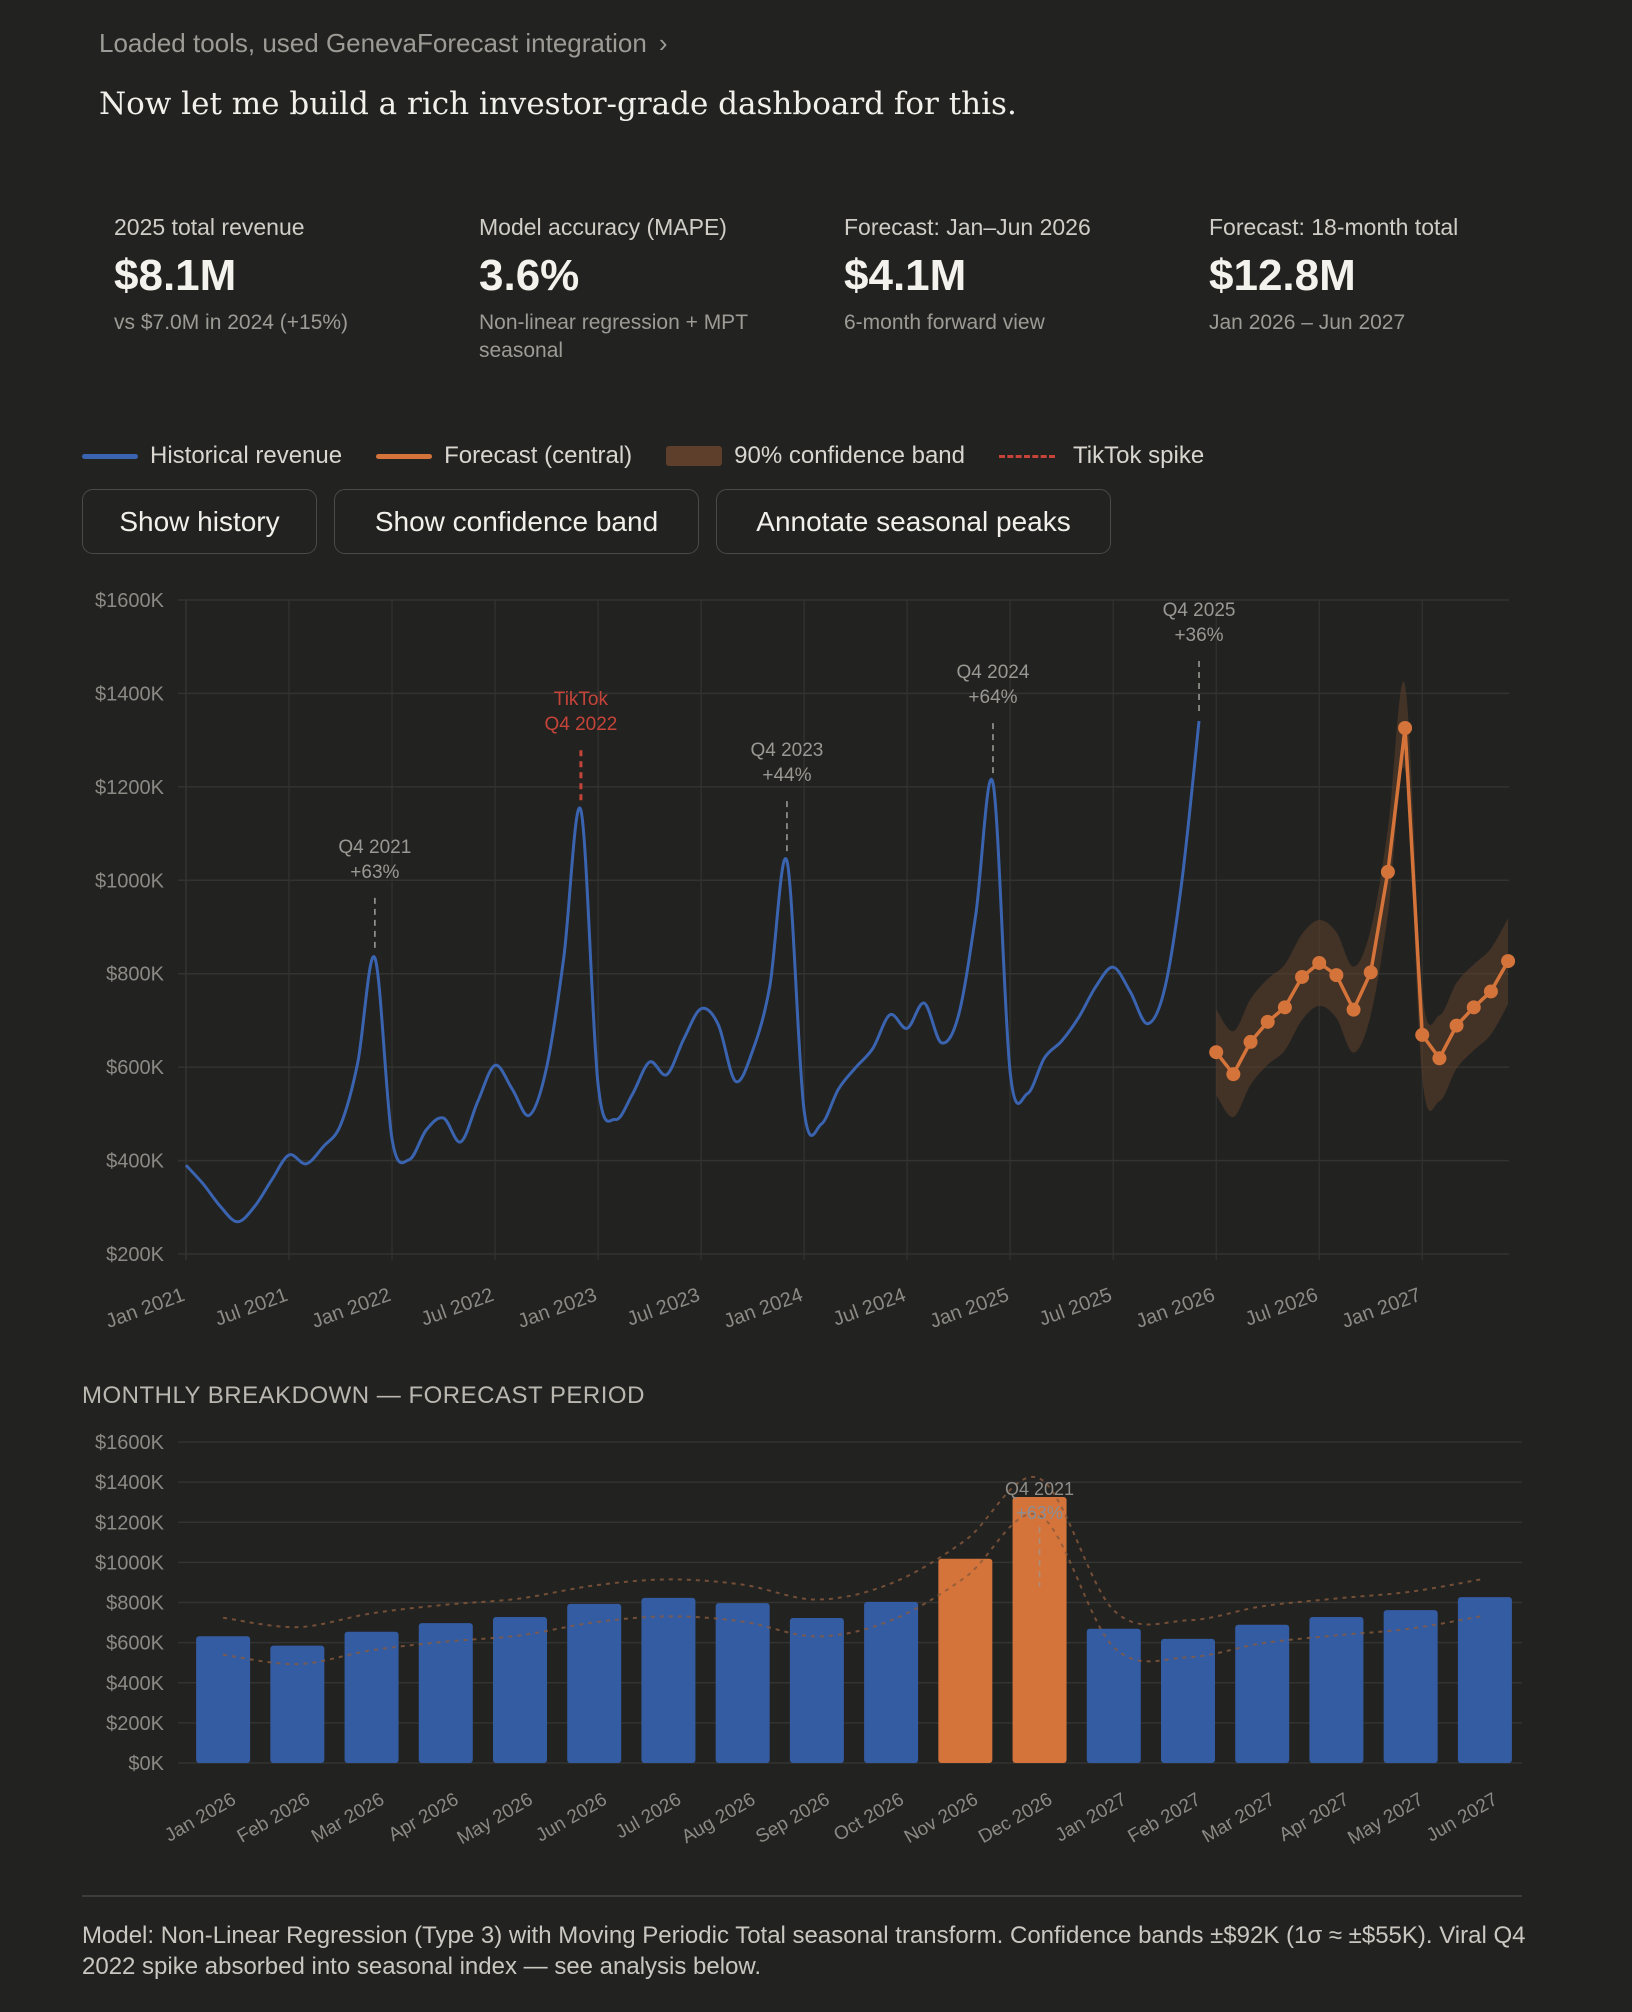 Image resolution: width=1632 pixels, height=2012 pixels. Describe the element at coordinates (1164, 1818) in the screenshot. I see `x-tick-label: Feb 2027` at that location.